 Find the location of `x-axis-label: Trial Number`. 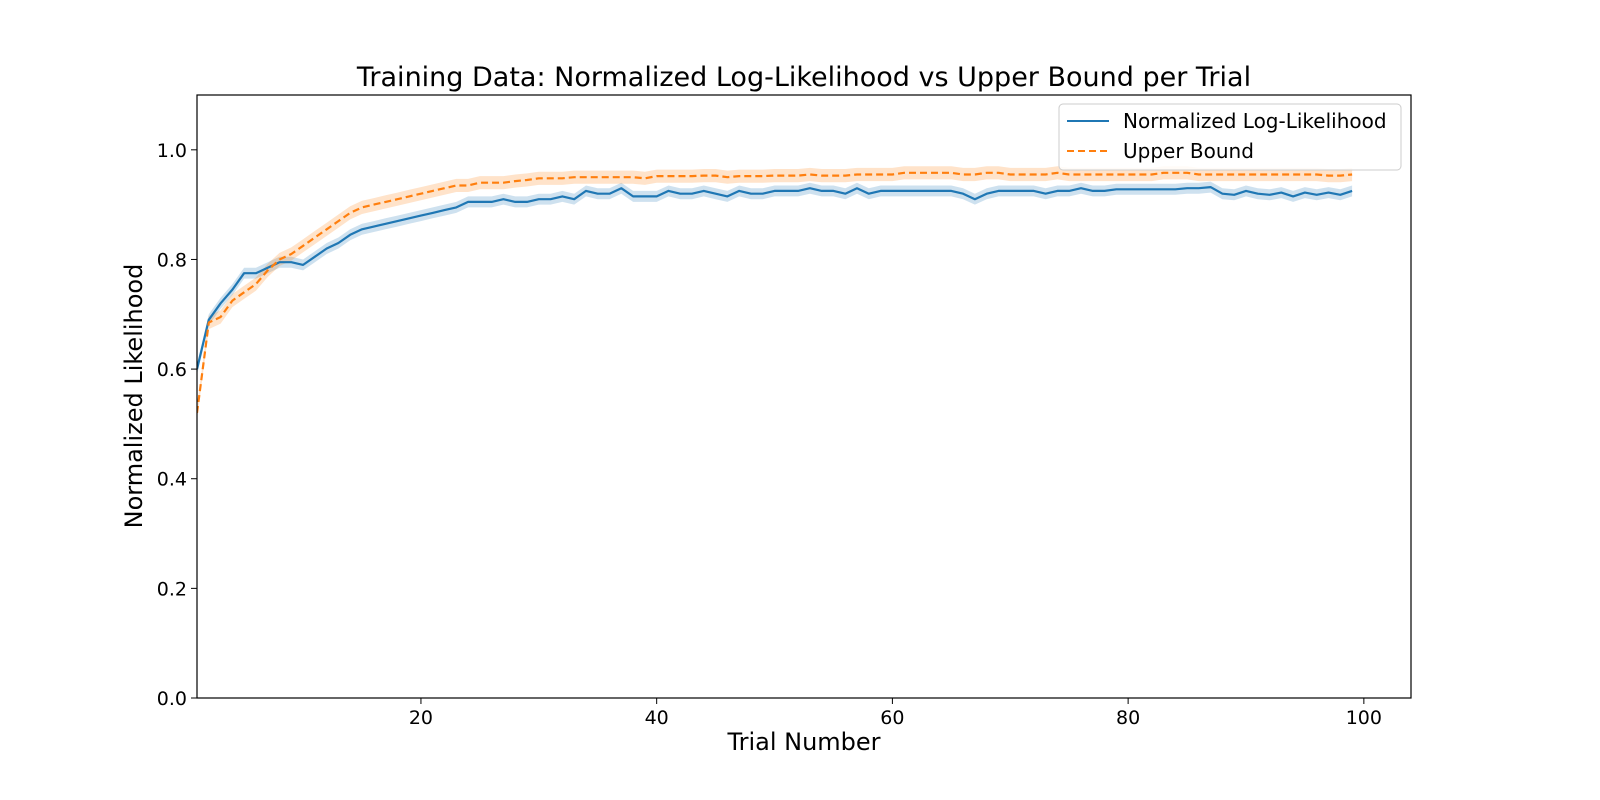

x-axis-label: Trial Number is located at coordinates (803, 742).